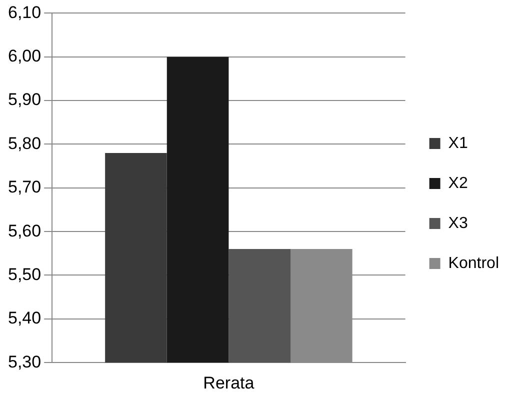 The width and height of the screenshot is (519, 407). I want to click on y-tick-label: 5,90, so click(25, 100).